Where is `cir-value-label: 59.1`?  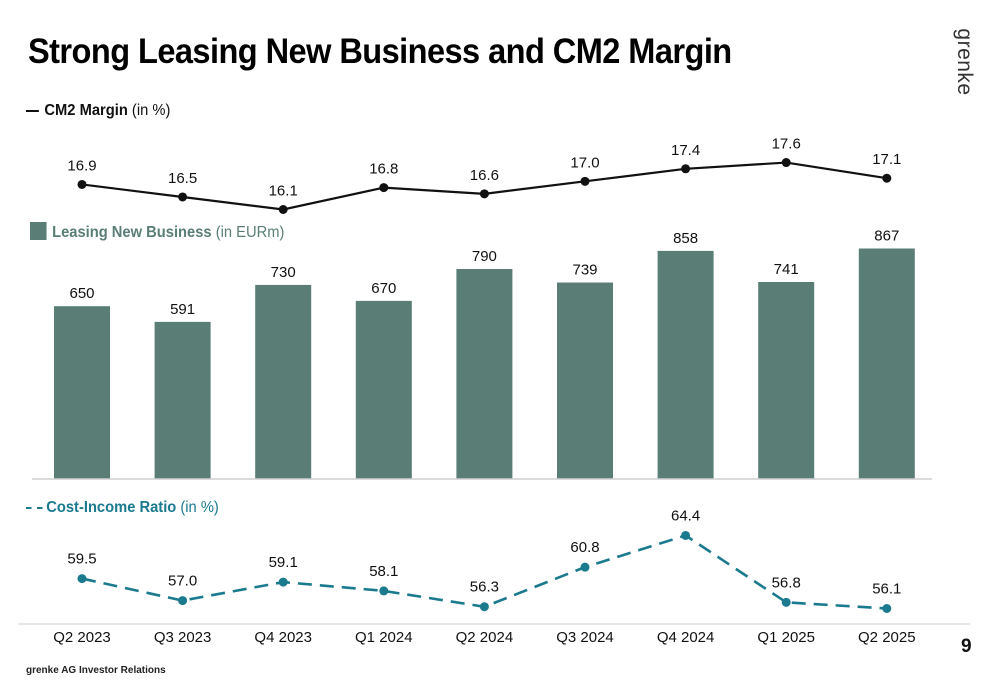 cir-value-label: 59.1 is located at coordinates (283, 562).